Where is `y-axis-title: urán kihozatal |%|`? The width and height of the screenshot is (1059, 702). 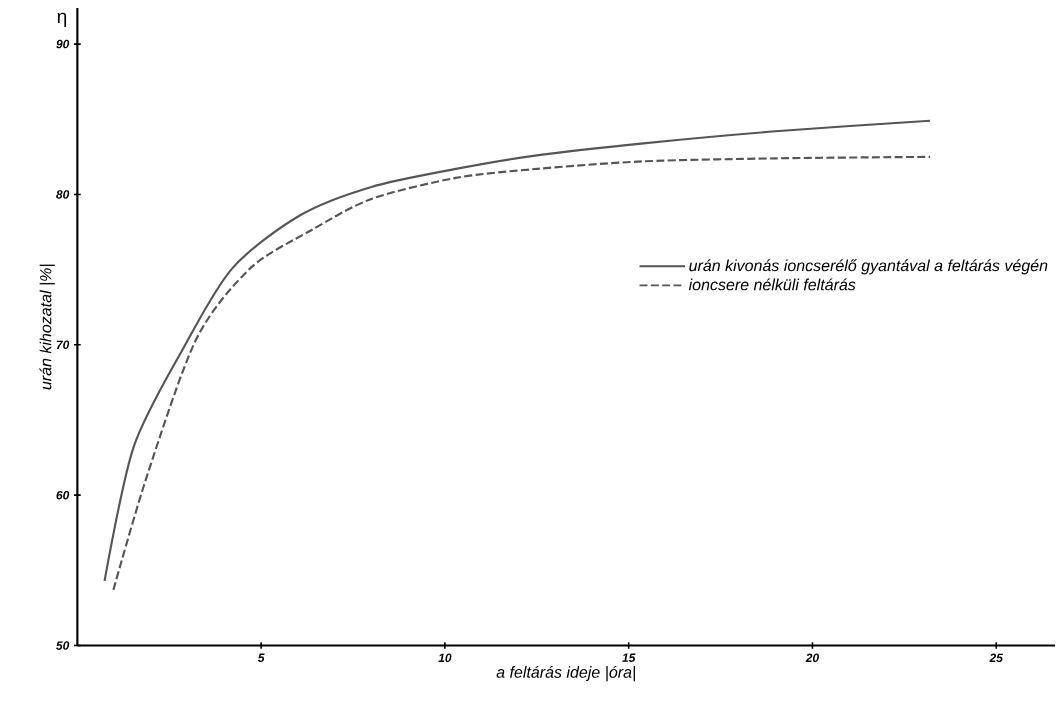 y-axis-title: urán kihozatal |%| is located at coordinates (47, 327).